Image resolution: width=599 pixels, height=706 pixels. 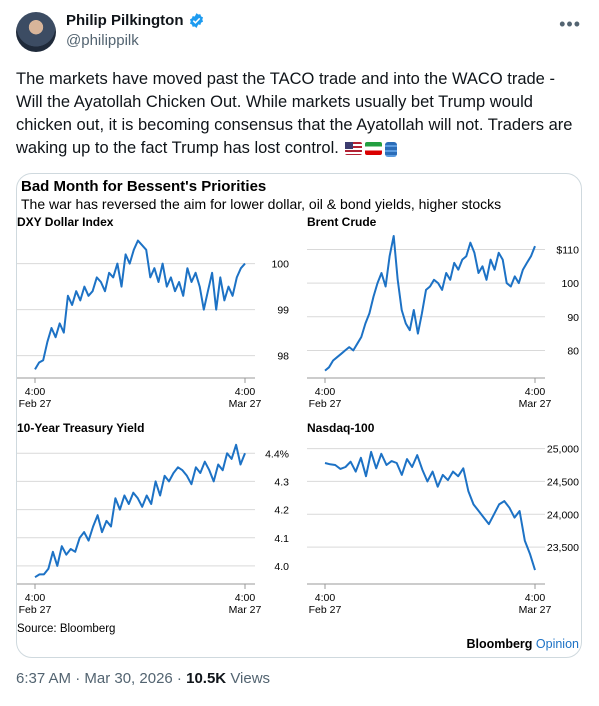 I want to click on views-label: Views, so click(x=250, y=678).